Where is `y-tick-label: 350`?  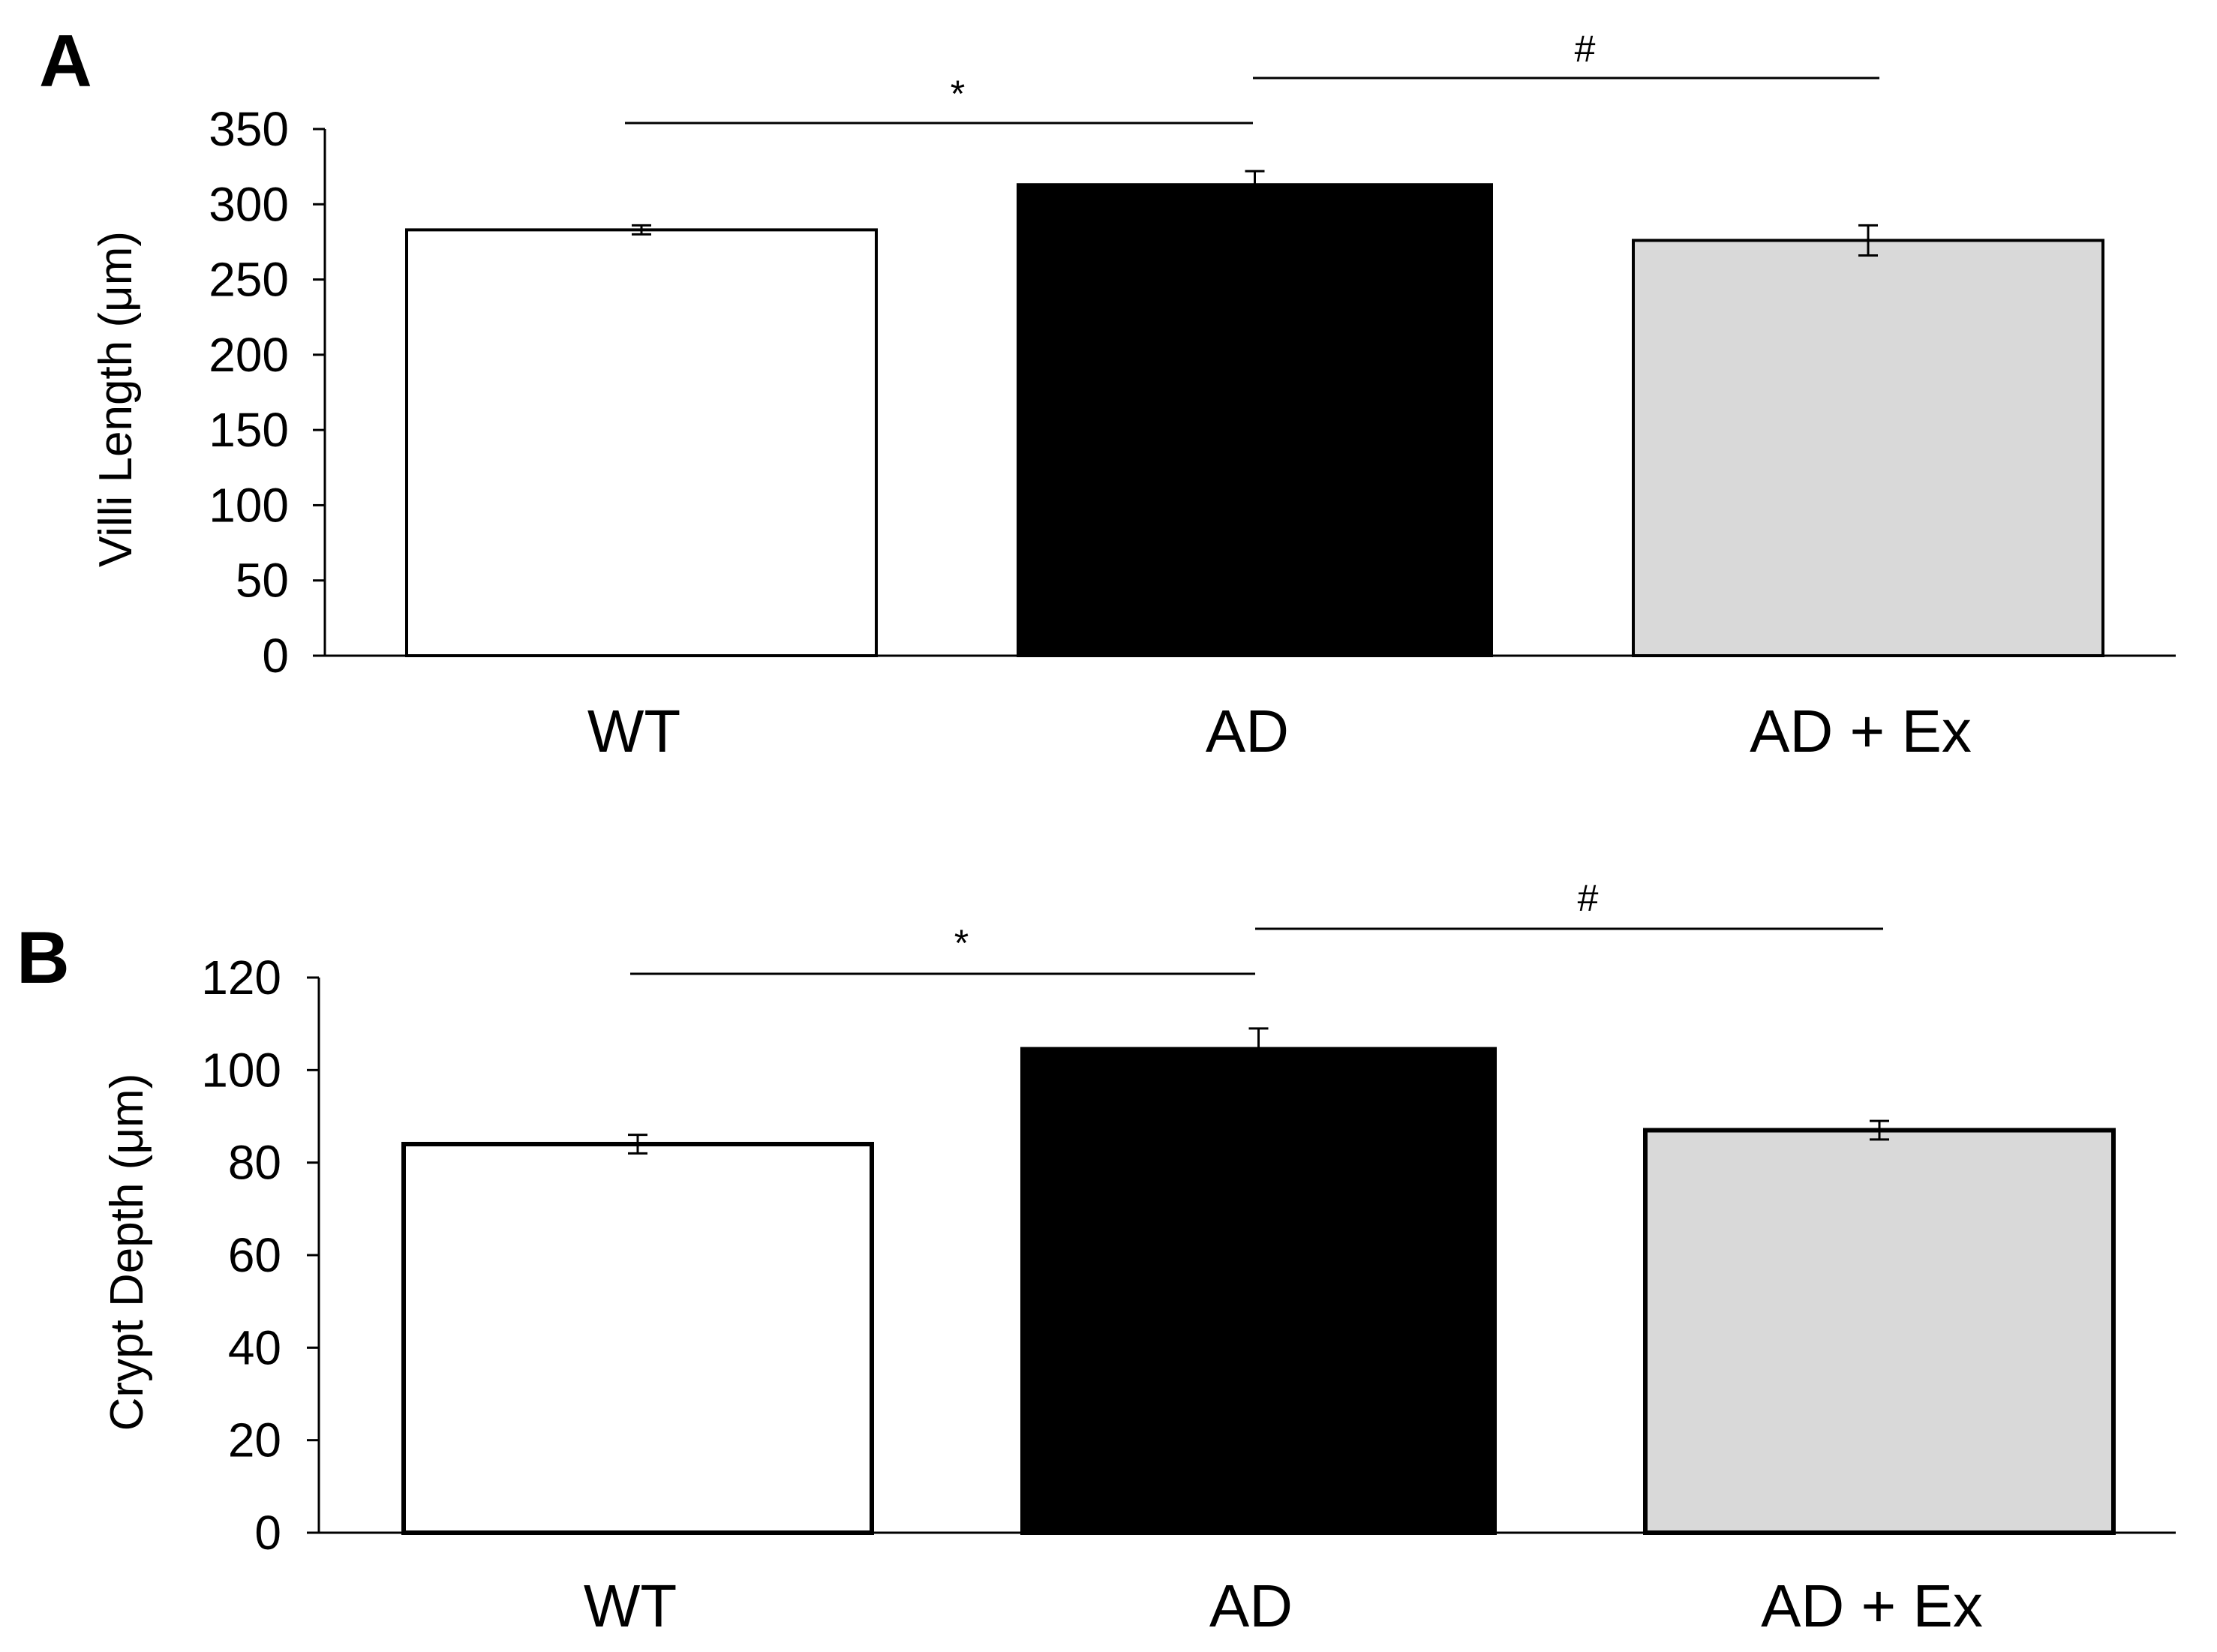 y-tick-label: 350 is located at coordinates (249, 129).